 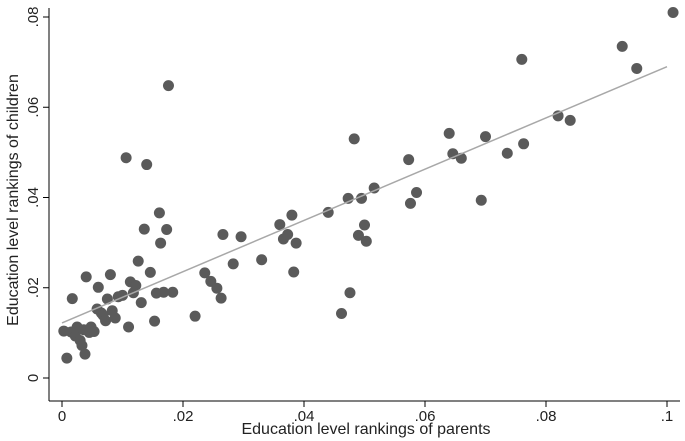 I want to click on x-tick-label: 0, so click(x=62, y=416).